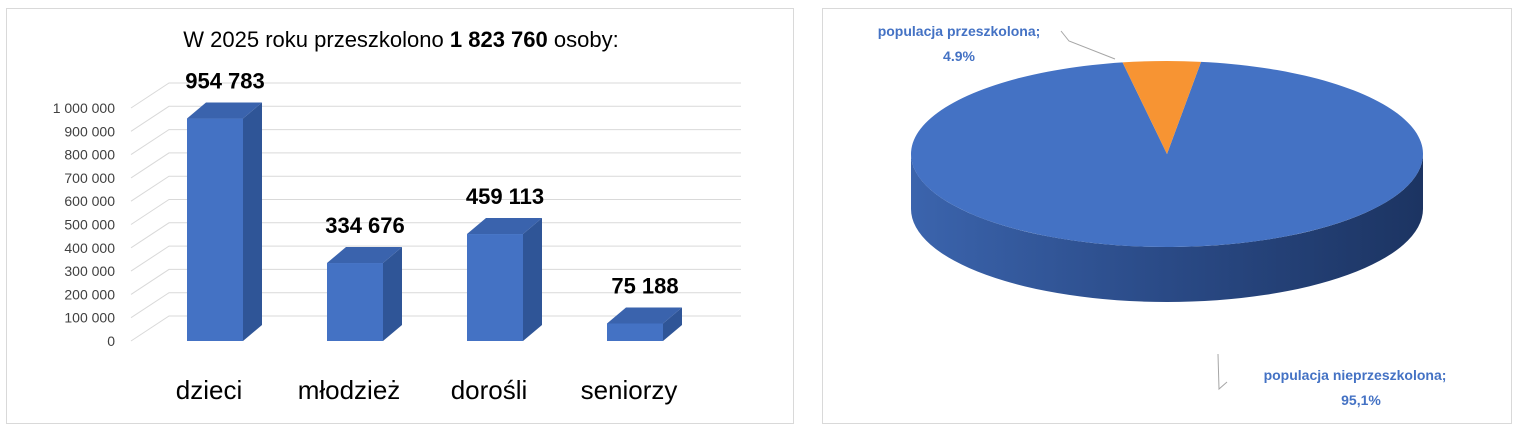  What do you see at coordinates (89, 225) in the screenshot?
I see `y-tick-label: 500 000` at bounding box center [89, 225].